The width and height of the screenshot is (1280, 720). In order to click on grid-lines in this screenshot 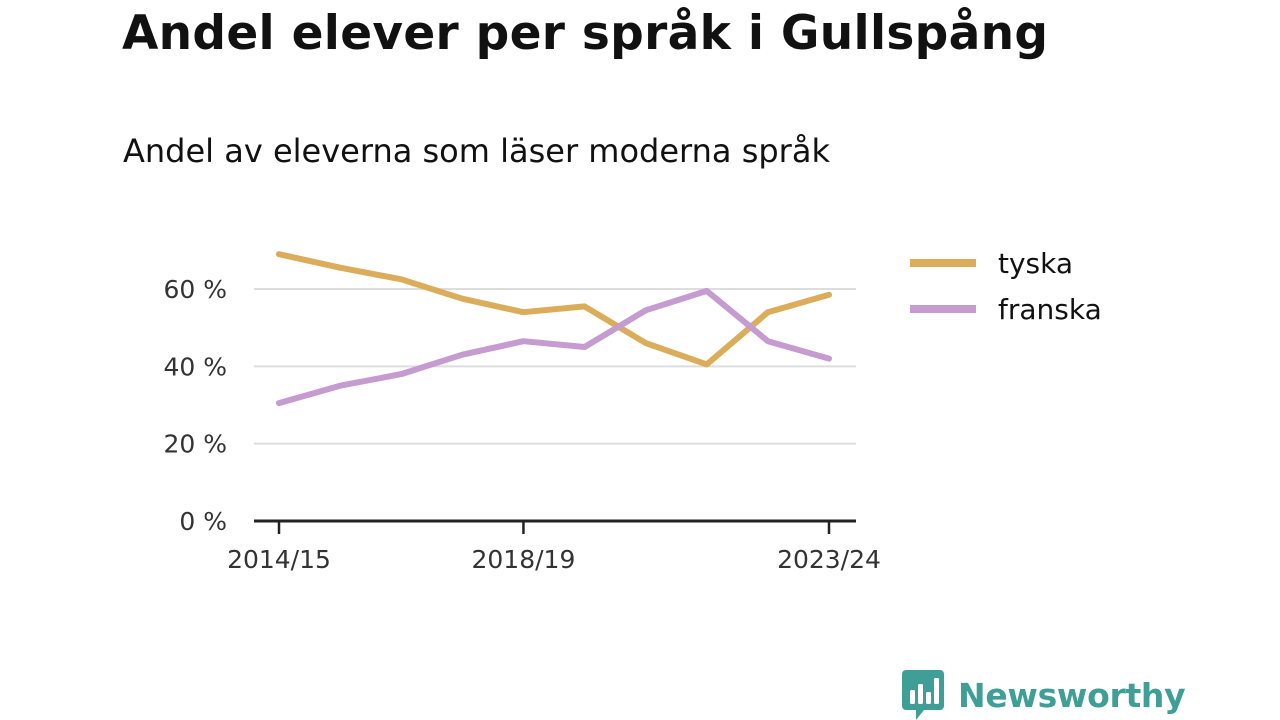, I will do `click(555, 366)`.